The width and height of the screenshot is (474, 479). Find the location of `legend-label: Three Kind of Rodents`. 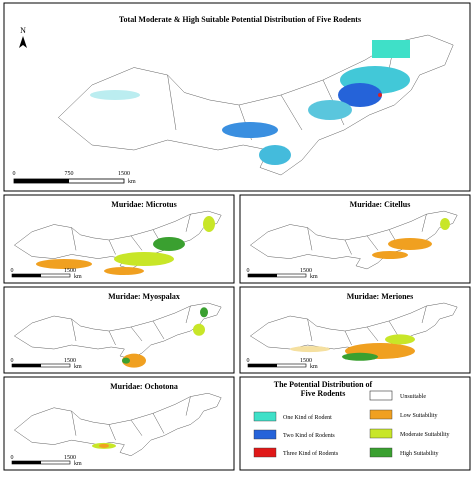

legend-label: Three Kind of Rodents is located at coordinates (311, 453).